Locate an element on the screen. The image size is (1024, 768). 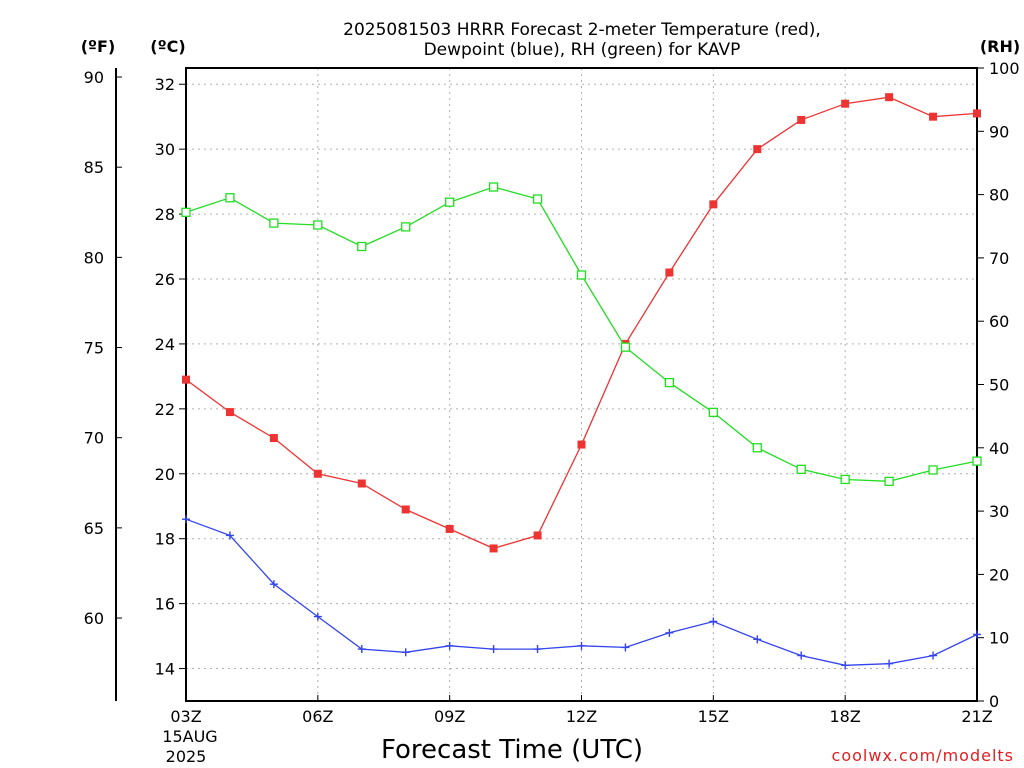
celsius-tick-label: 26 is located at coordinates (165, 279).